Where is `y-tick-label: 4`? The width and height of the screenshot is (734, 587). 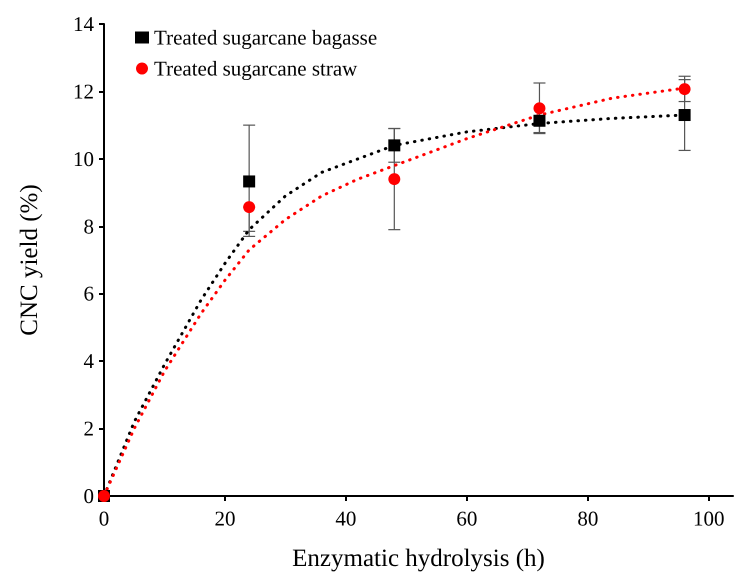 y-tick-label: 4 is located at coordinates (89, 361).